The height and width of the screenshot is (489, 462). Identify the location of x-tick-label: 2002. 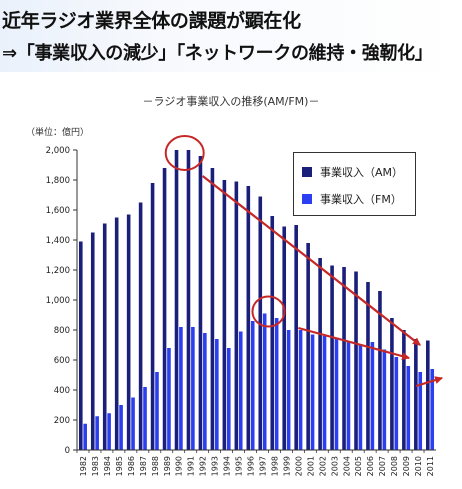
(322, 466).